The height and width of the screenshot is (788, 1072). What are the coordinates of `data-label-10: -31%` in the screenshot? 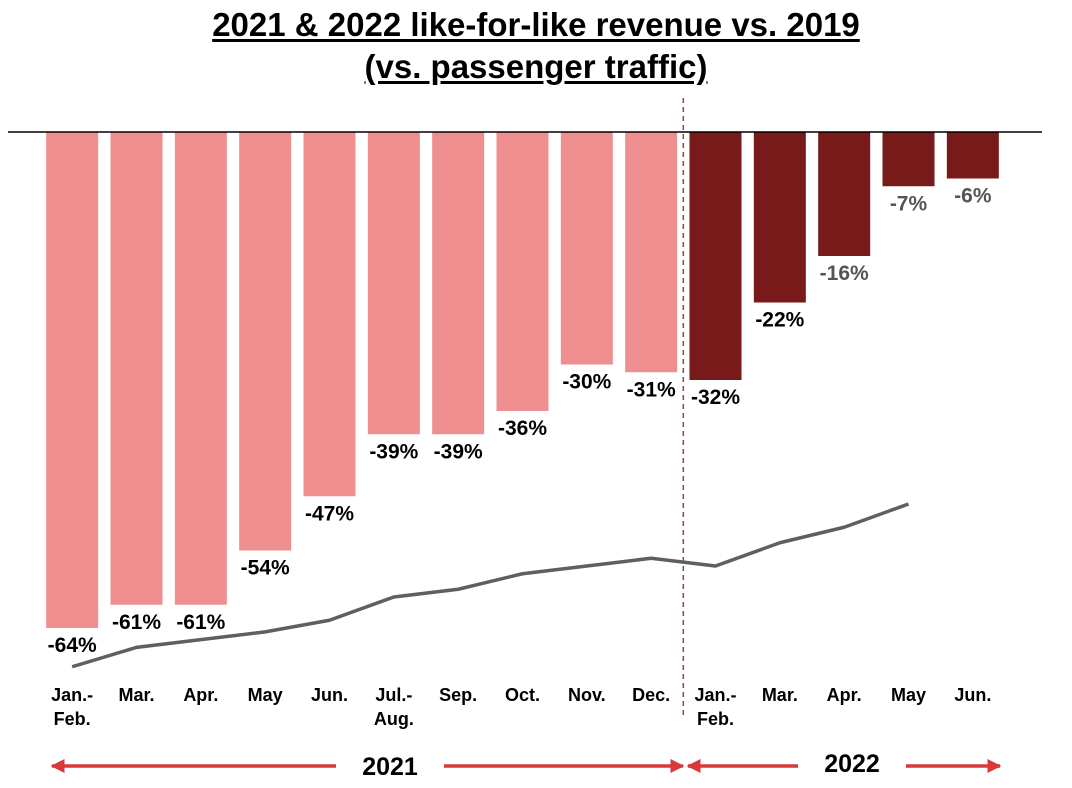 It's located at (651, 389).